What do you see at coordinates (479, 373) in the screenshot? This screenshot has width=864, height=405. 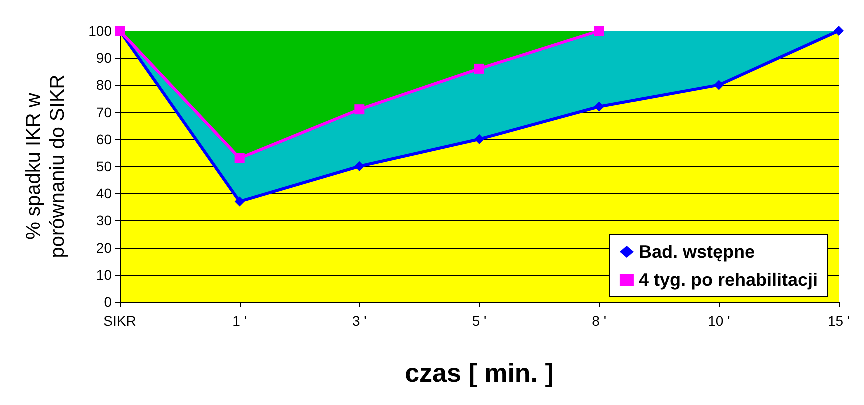 I see `x-axis-title: czas [ min. ]` at bounding box center [479, 373].